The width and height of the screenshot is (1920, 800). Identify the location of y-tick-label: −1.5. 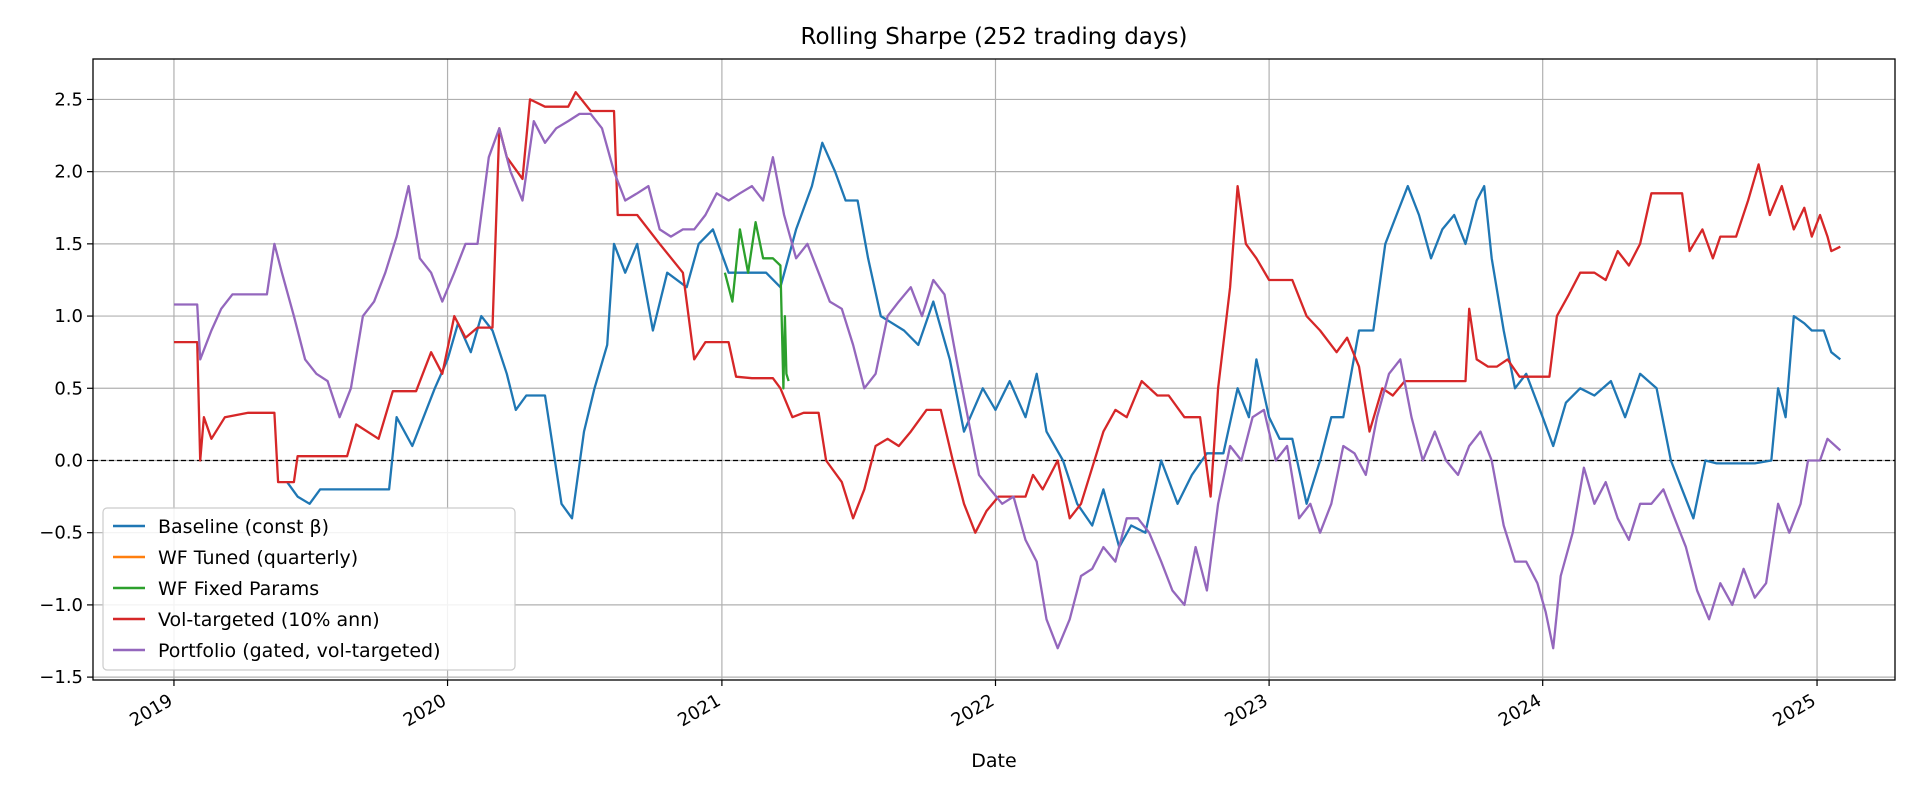
(61, 677).